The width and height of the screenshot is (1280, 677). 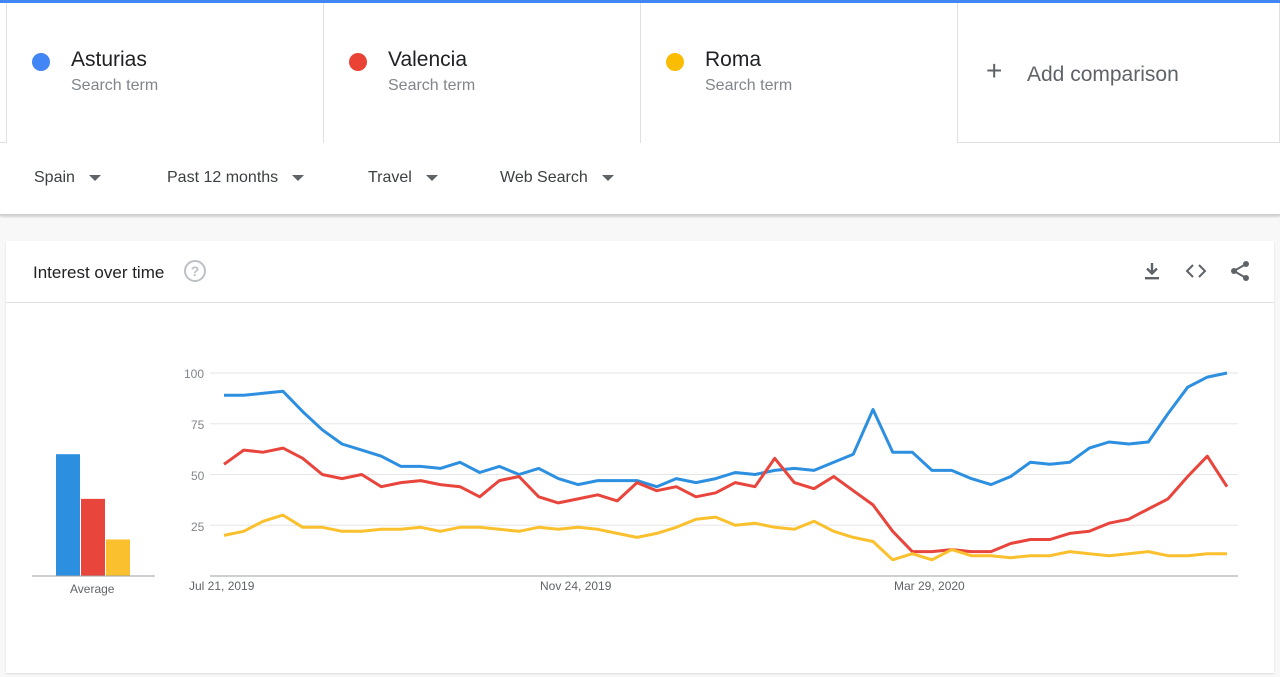 I want to click on add-comparison-button: + Add comparison, so click(x=1118, y=72).